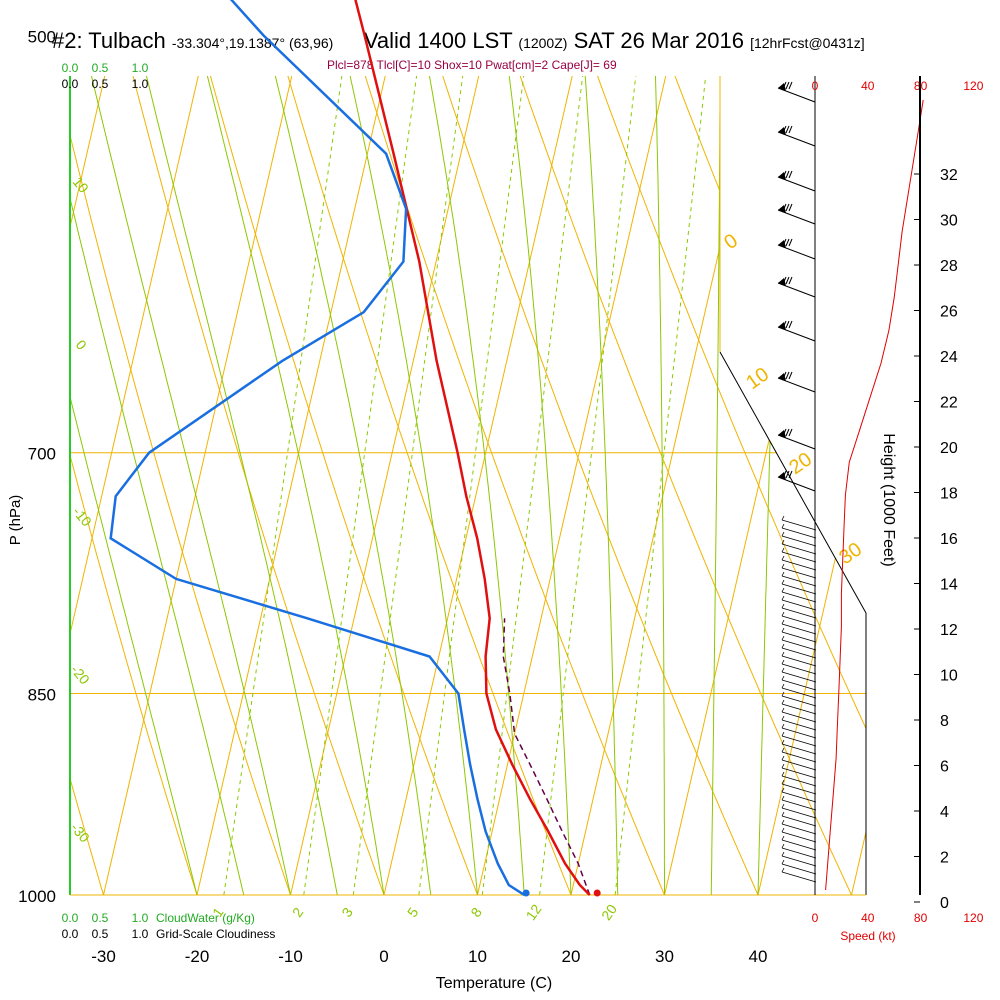  I want to click on isotherm-label: 0, so click(731, 242).